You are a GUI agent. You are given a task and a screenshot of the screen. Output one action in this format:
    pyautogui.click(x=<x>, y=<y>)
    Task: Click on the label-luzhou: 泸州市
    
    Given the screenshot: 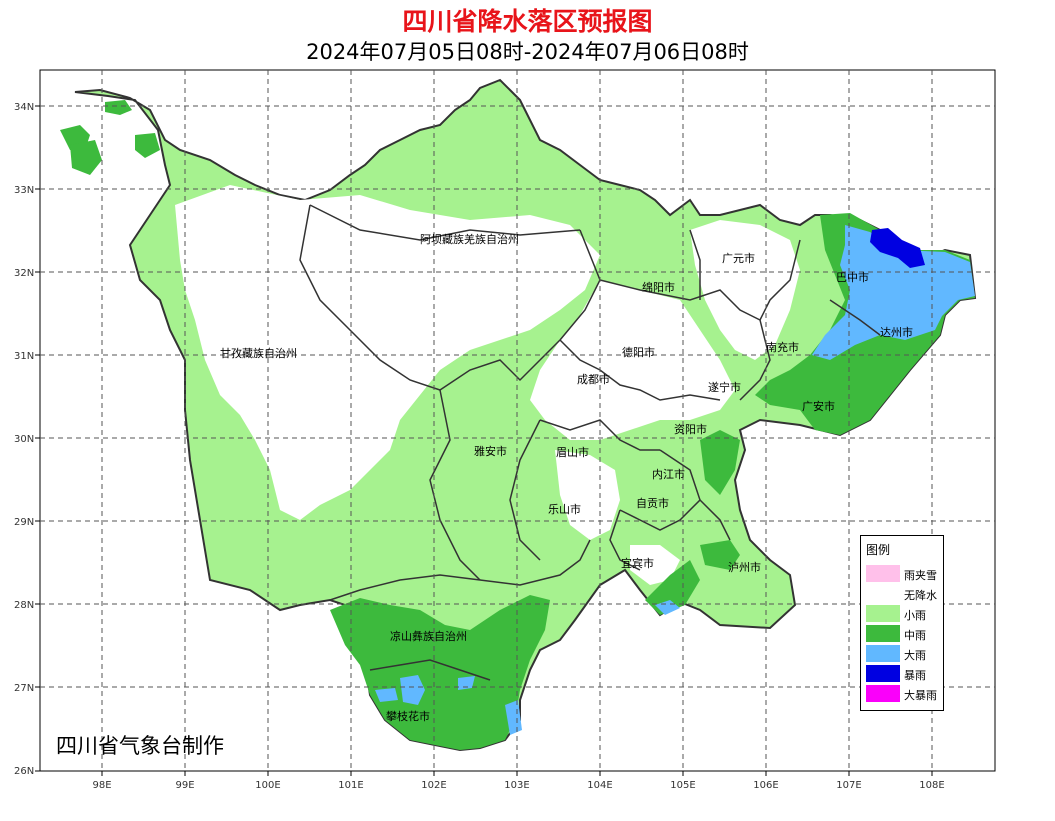 What is the action you would take?
    pyautogui.click(x=744, y=567)
    